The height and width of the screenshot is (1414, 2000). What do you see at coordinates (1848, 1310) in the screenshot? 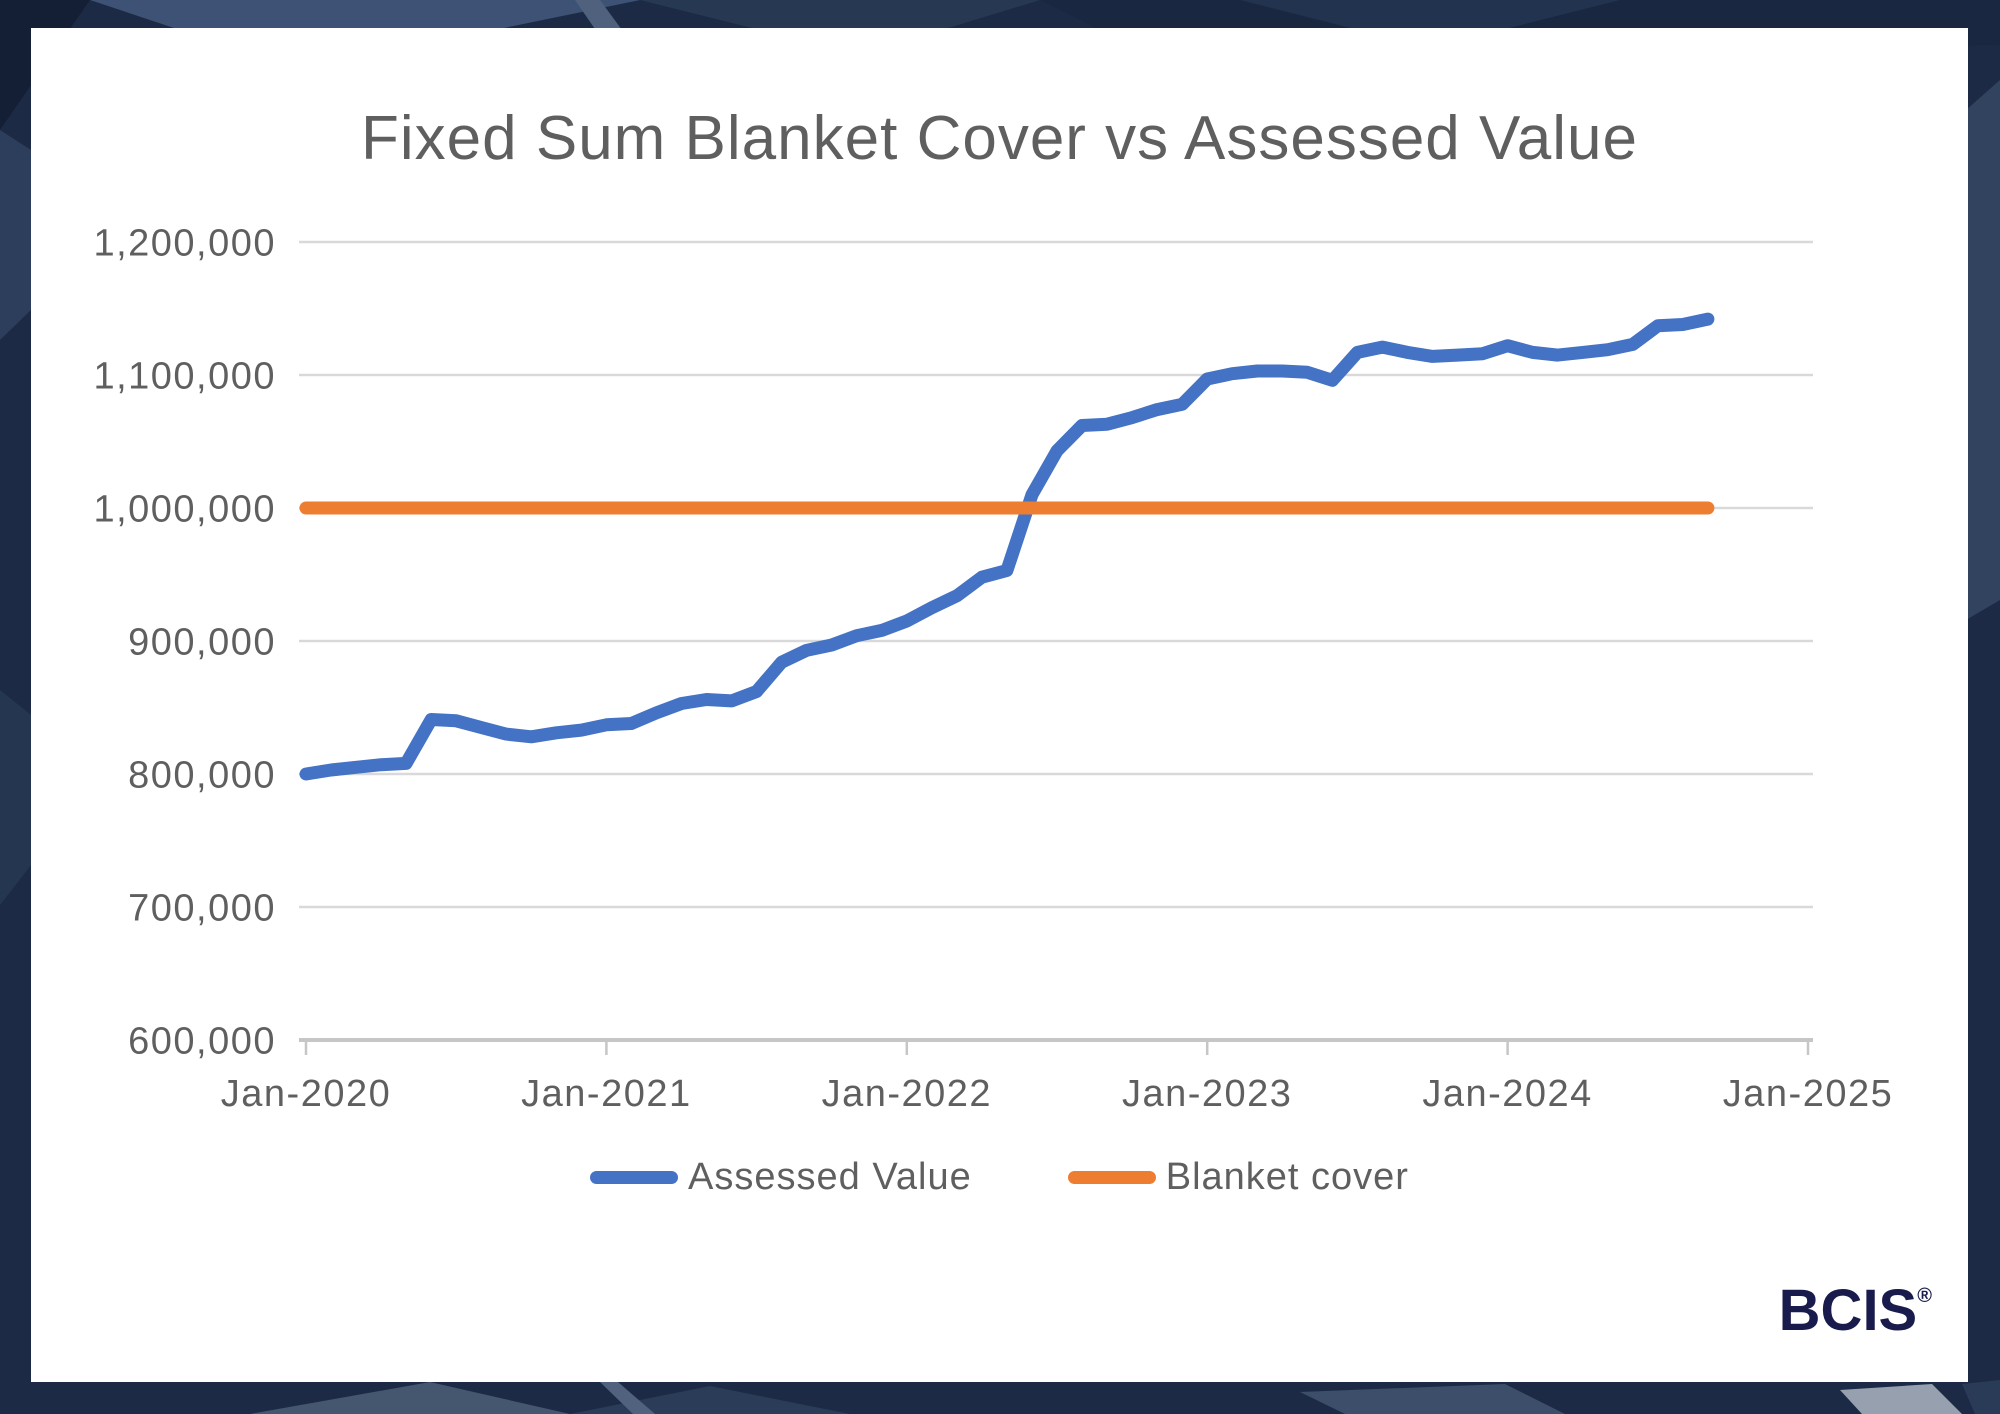
I see `brand-logo-text: BCIS` at bounding box center [1848, 1310].